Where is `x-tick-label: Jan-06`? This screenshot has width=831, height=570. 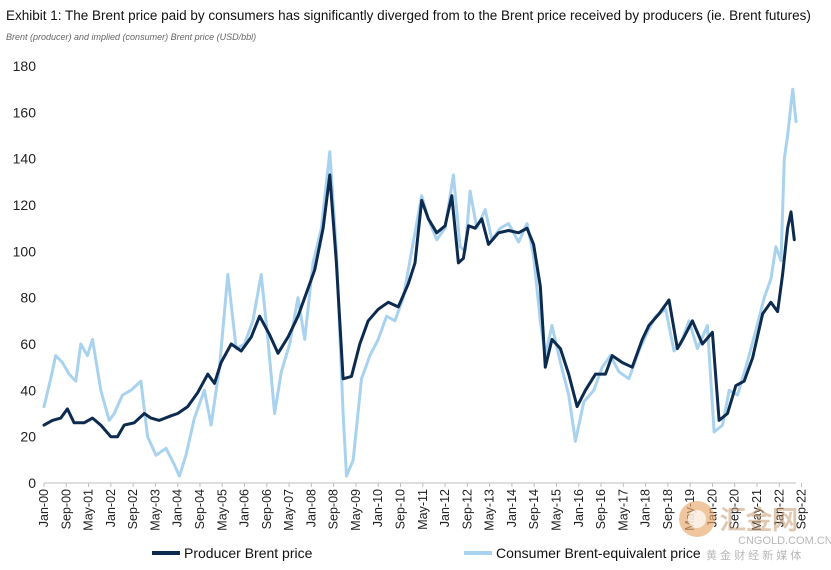
x-tick-label: Jan-06 is located at coordinates (245, 508).